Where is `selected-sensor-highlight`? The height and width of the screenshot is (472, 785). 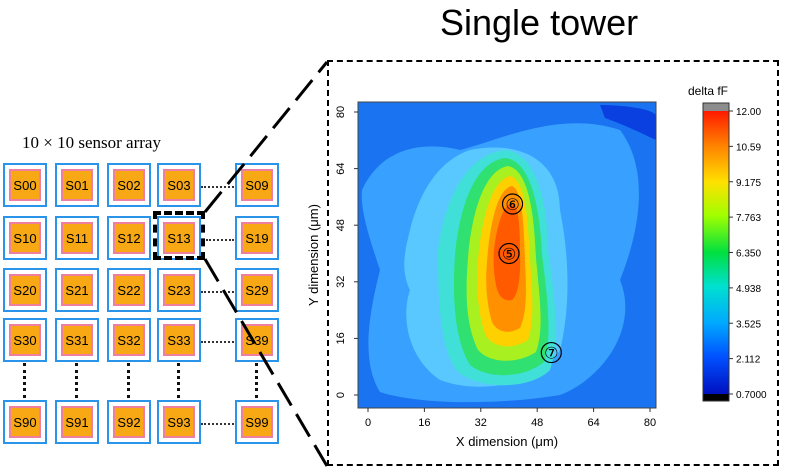 selected-sensor-highlight is located at coordinates (179, 235).